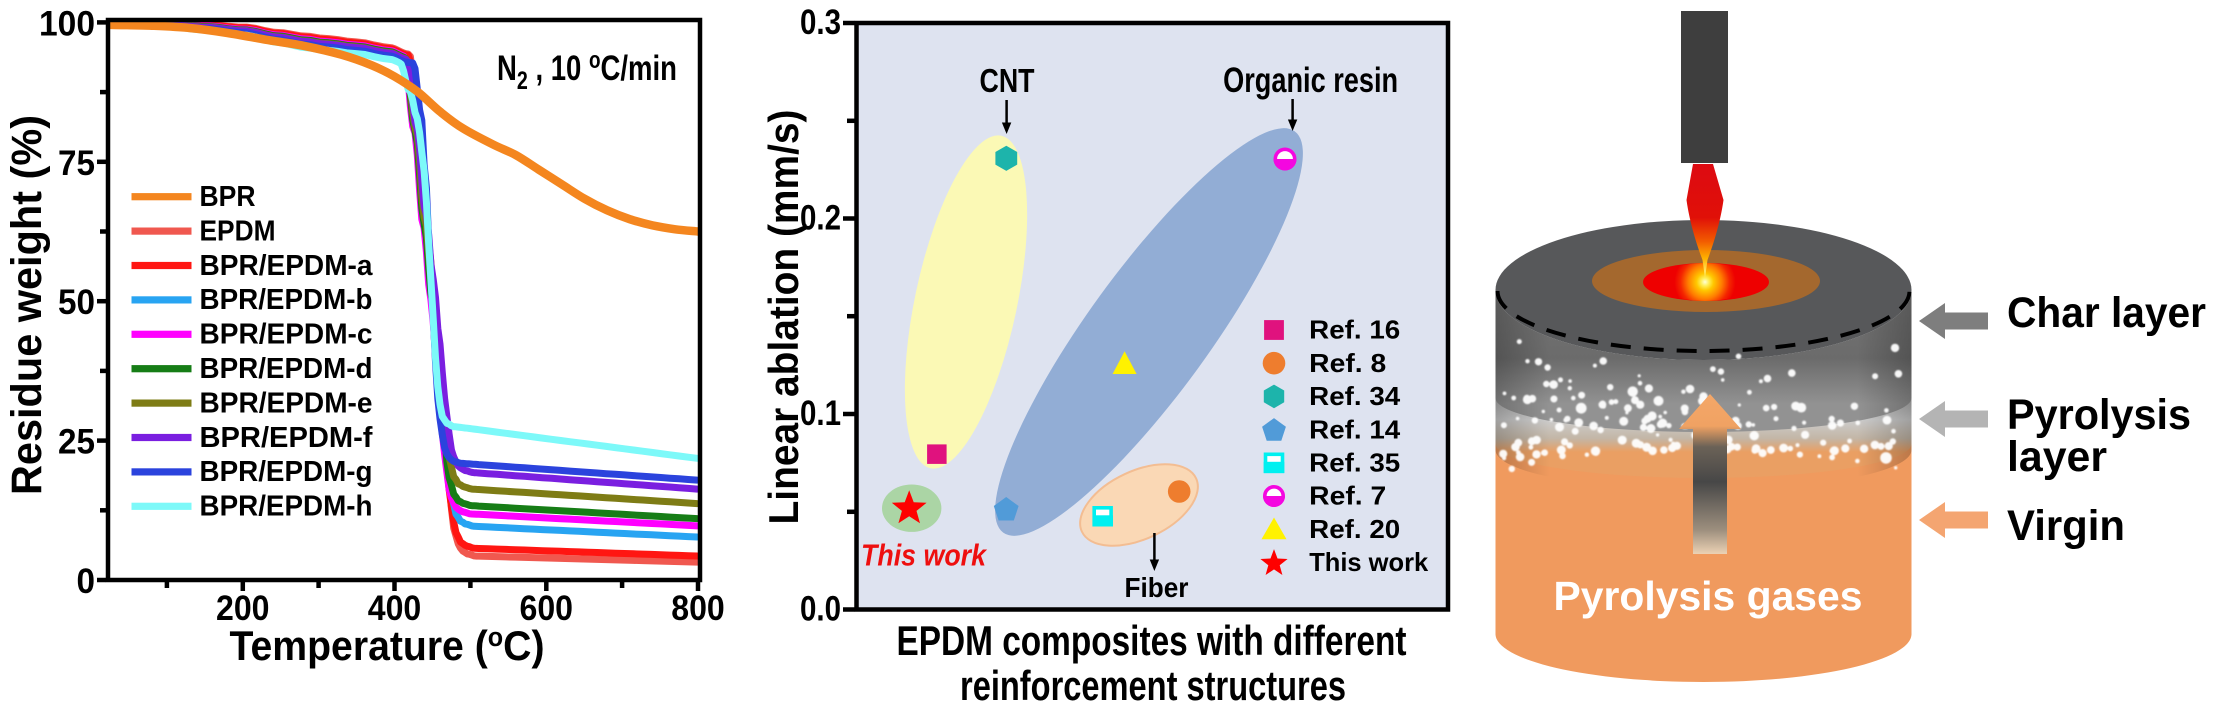 Image resolution: width=2213 pixels, height=707 pixels. What do you see at coordinates (783, 317) in the screenshot?
I see `svg-text: Linear ablation (mm/s)` at bounding box center [783, 317].